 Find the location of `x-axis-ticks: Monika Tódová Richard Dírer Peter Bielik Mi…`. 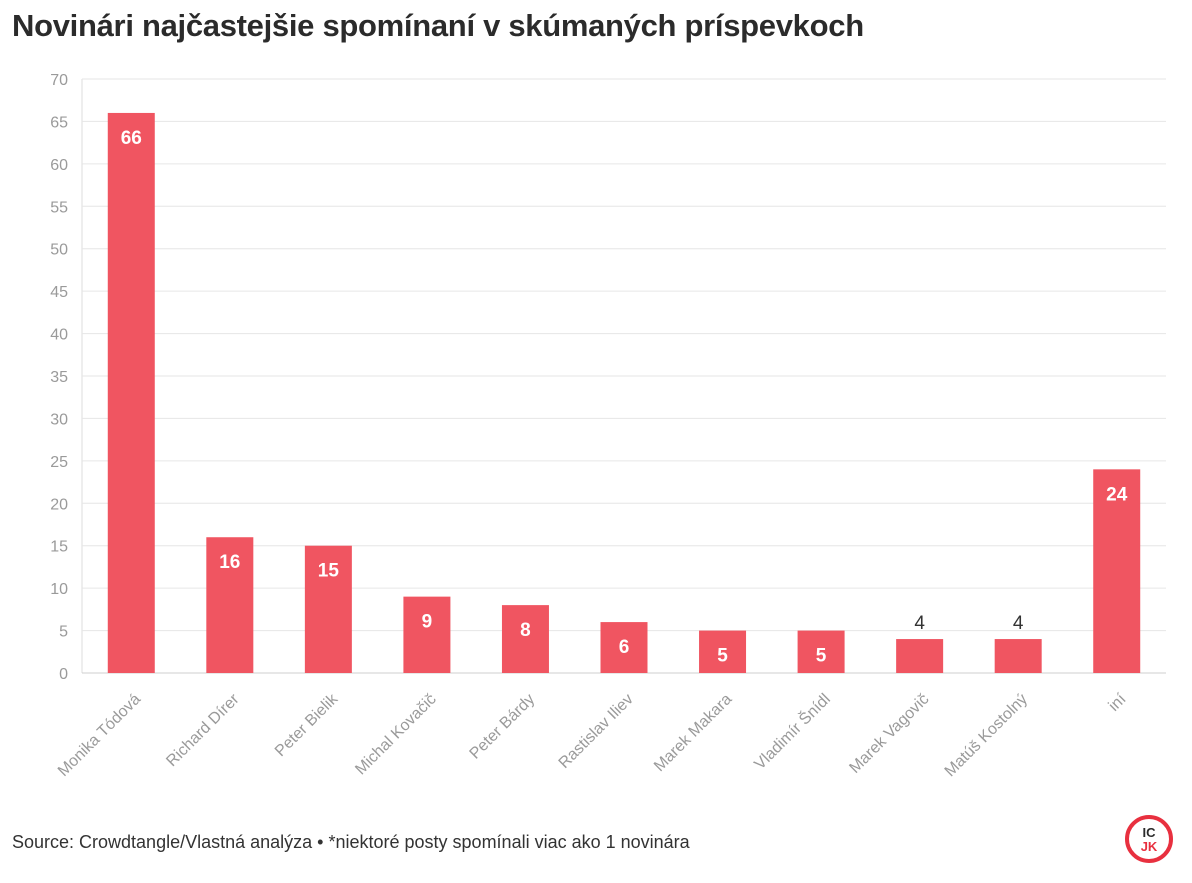

x-axis-ticks: Monika Tódová Richard Dírer Peter Bielik Mi… is located at coordinates (592, 734).